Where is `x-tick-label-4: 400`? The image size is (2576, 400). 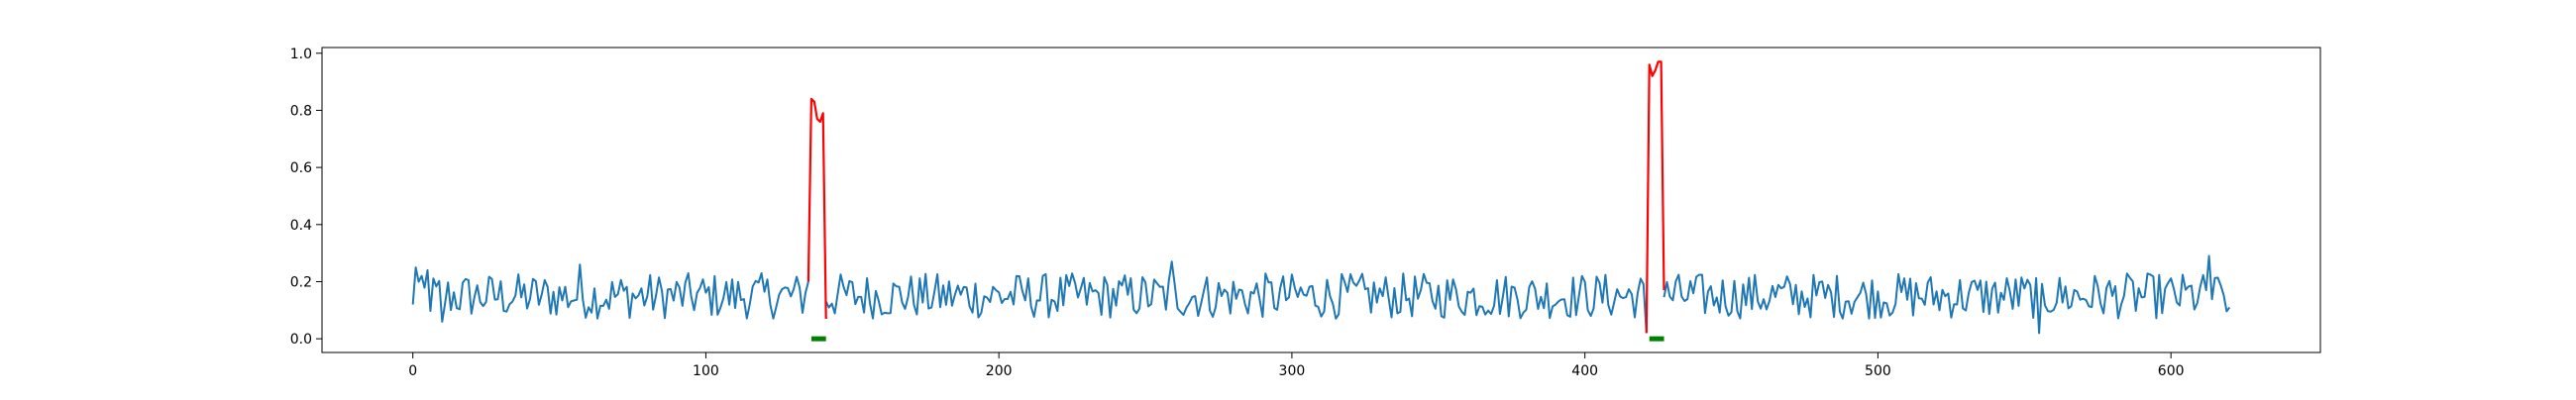 x-tick-label-4: 400 is located at coordinates (1584, 371).